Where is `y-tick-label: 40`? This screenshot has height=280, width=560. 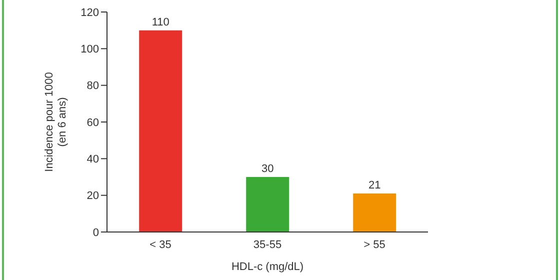
y-tick-label: 40 is located at coordinates (92, 160).